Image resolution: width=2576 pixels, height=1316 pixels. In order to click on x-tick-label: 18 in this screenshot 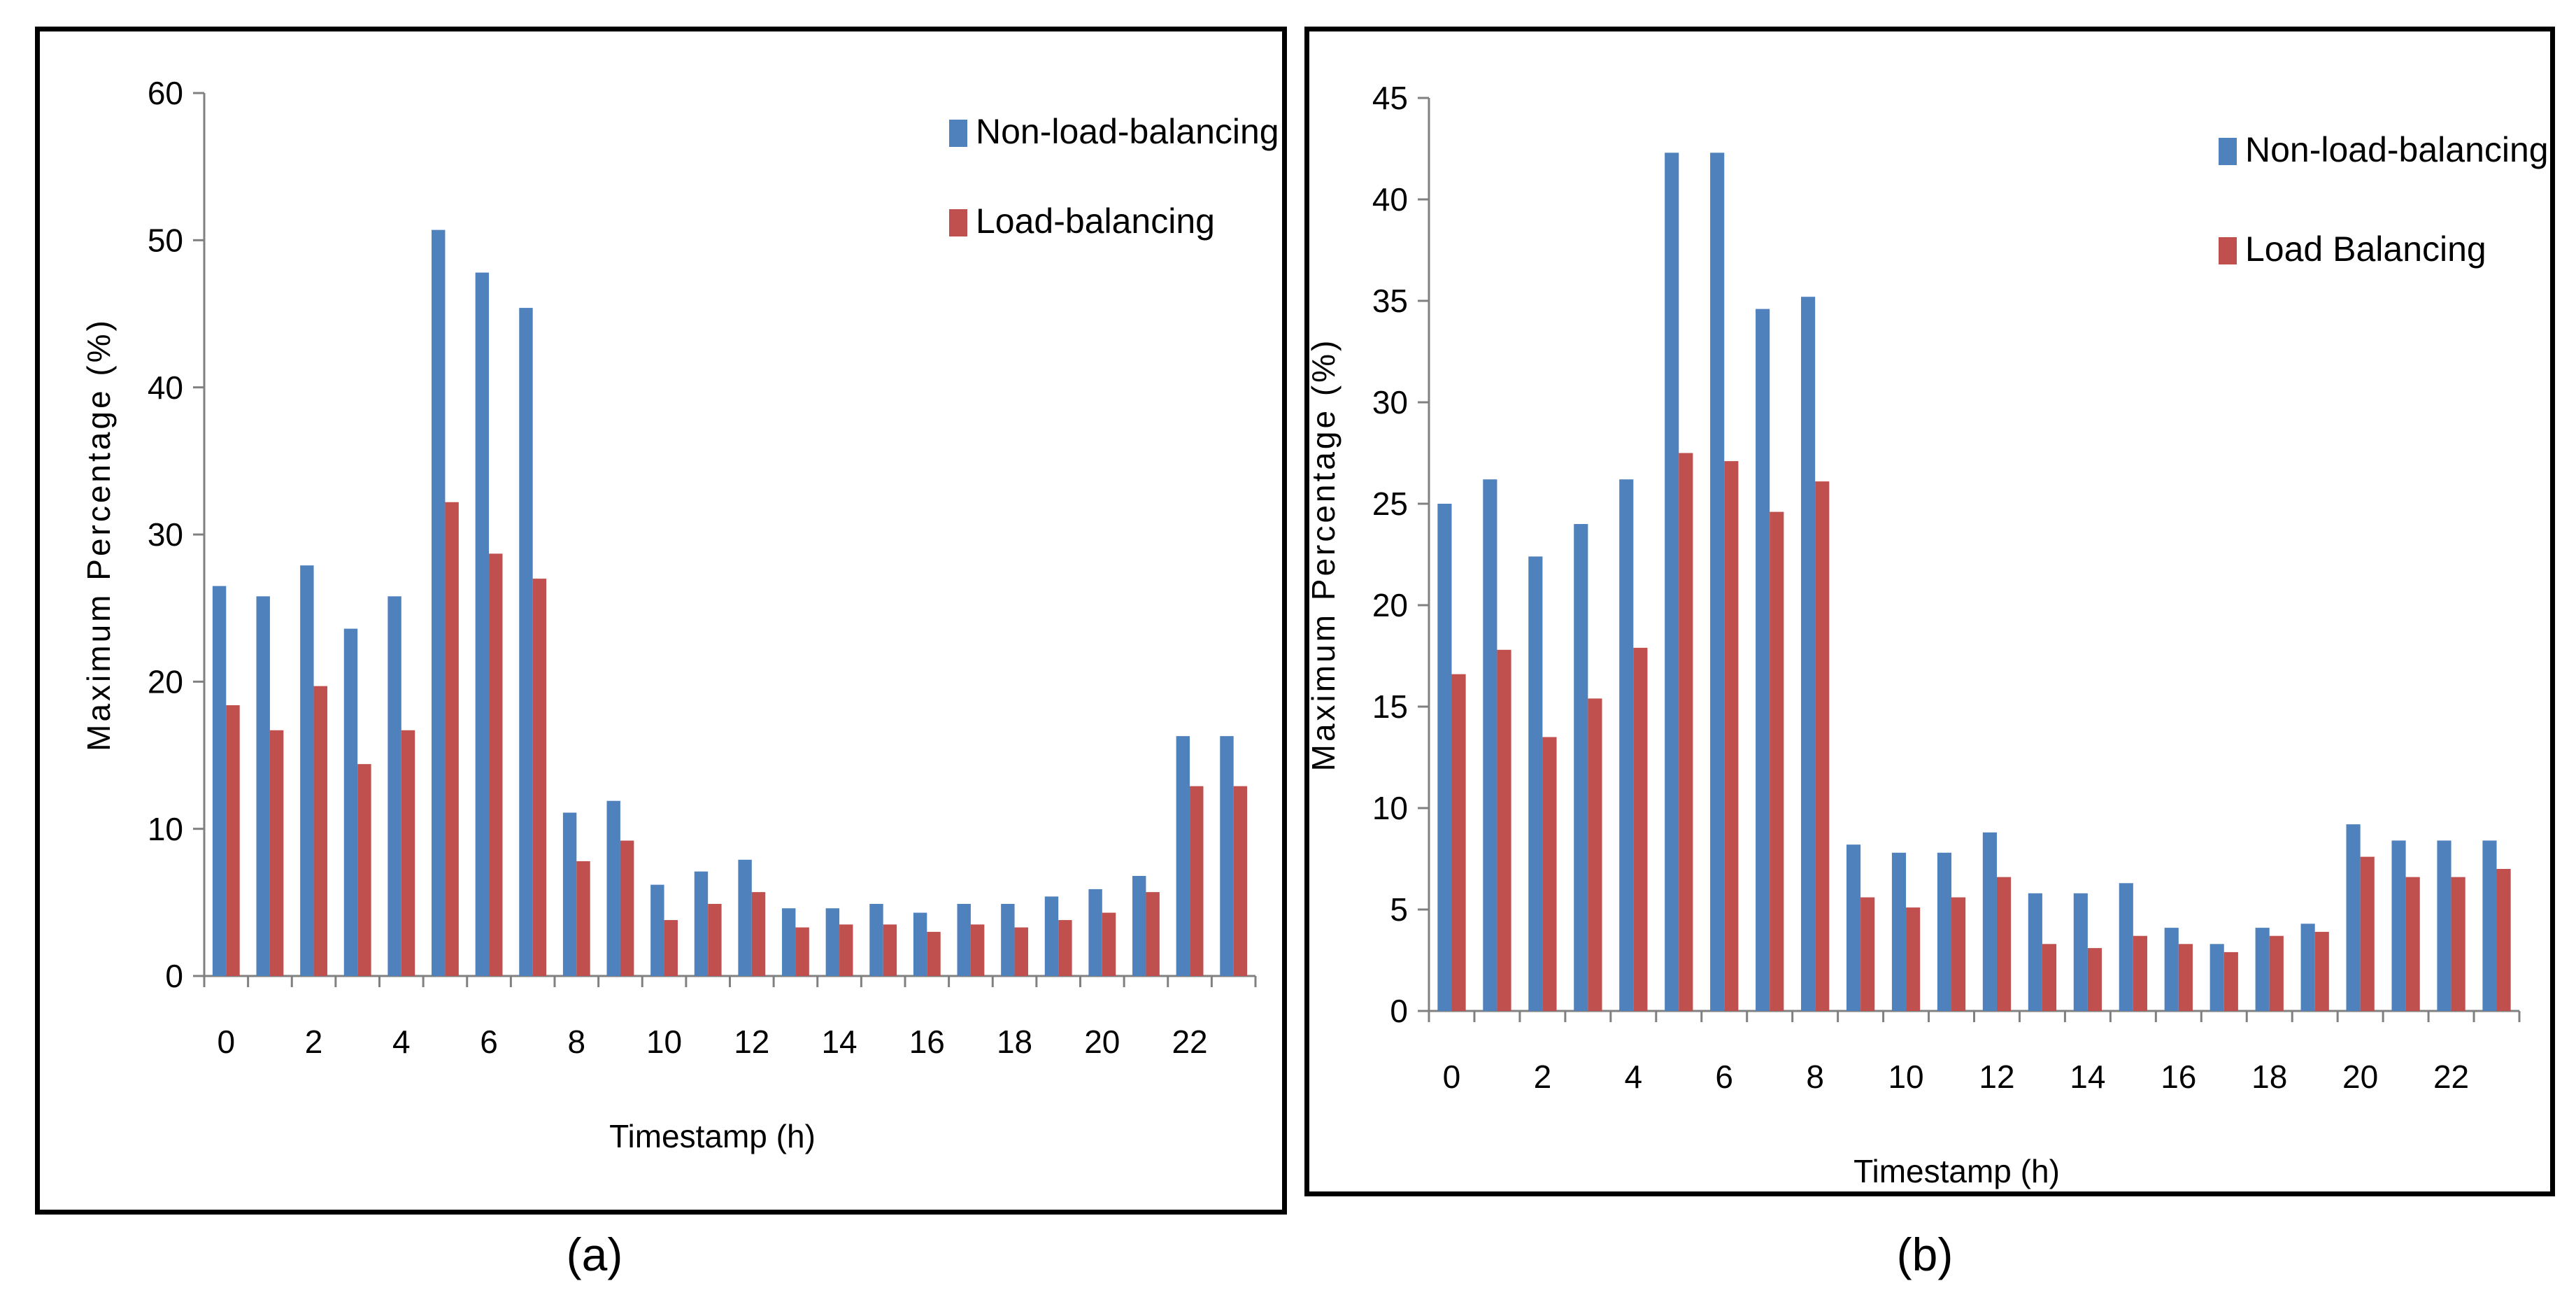, I will do `click(1014, 1042)`.